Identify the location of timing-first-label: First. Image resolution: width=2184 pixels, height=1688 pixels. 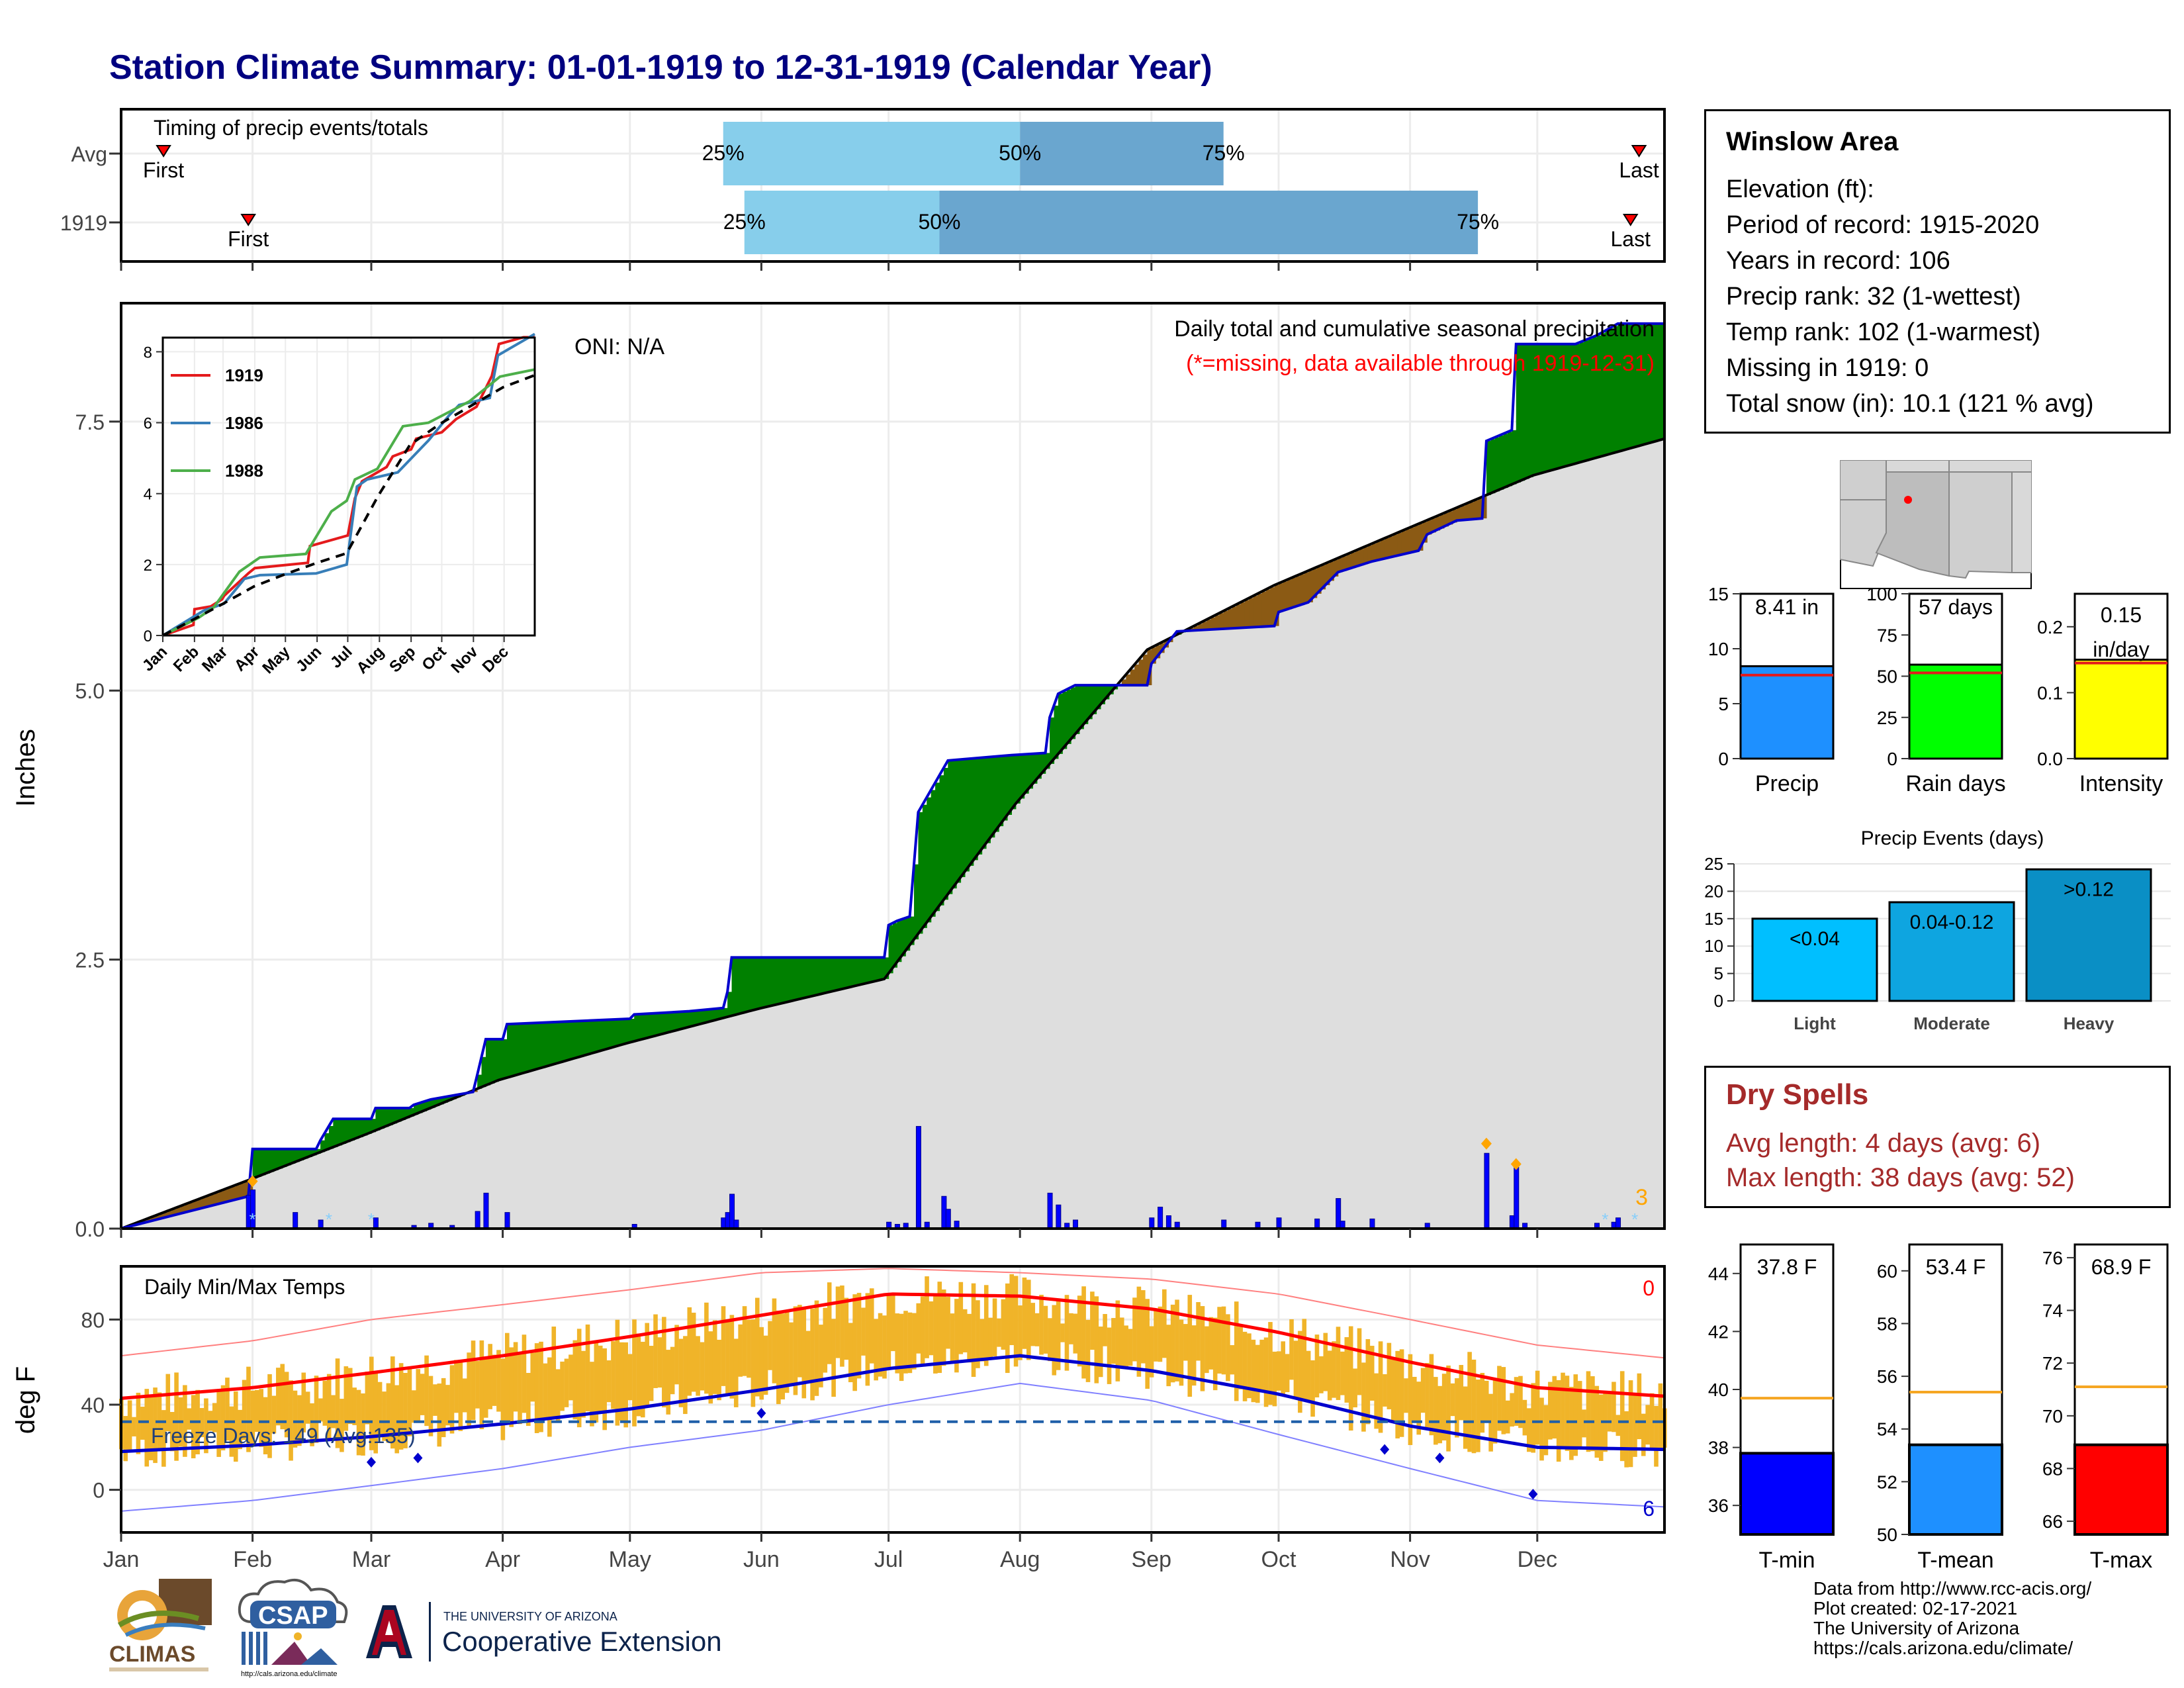
(163, 170).